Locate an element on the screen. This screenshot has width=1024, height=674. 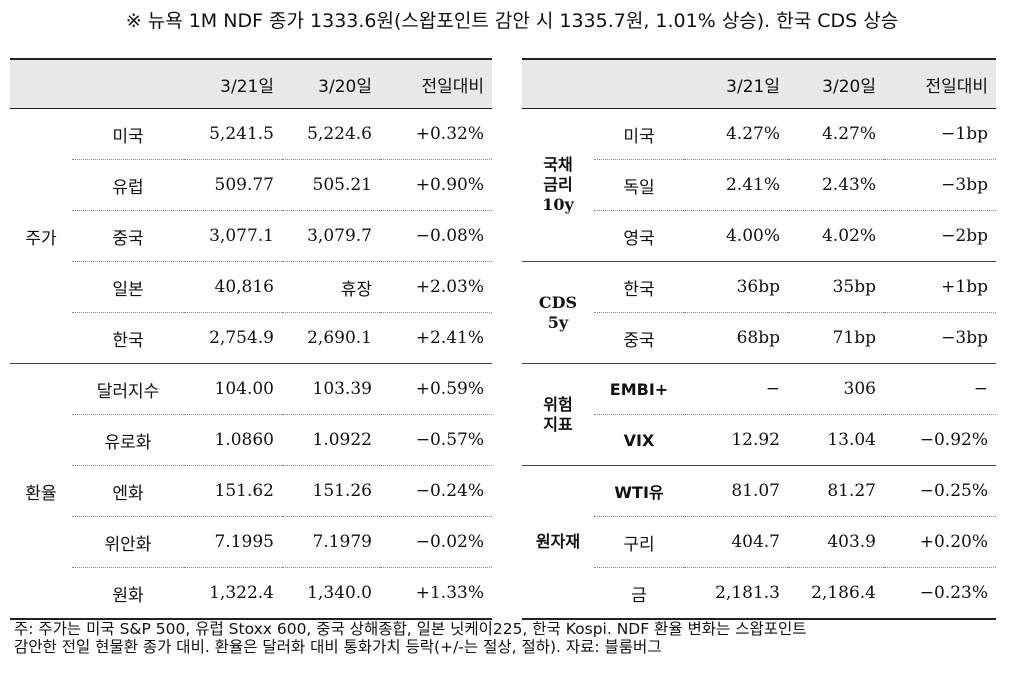
row-label: 영국 is located at coordinates (639, 236).